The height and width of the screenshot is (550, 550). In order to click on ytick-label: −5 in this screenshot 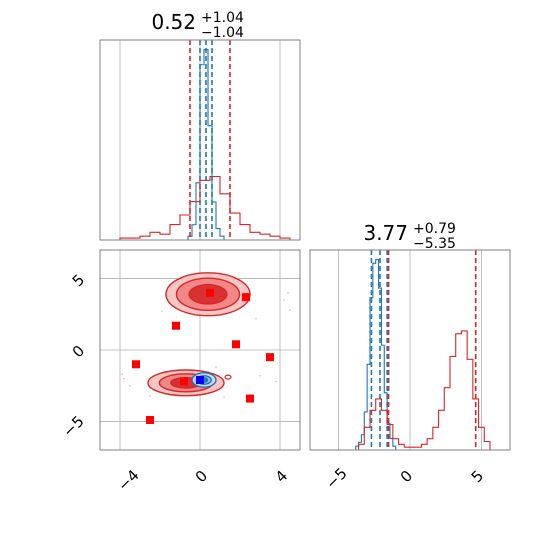, I will do `click(73, 426)`.